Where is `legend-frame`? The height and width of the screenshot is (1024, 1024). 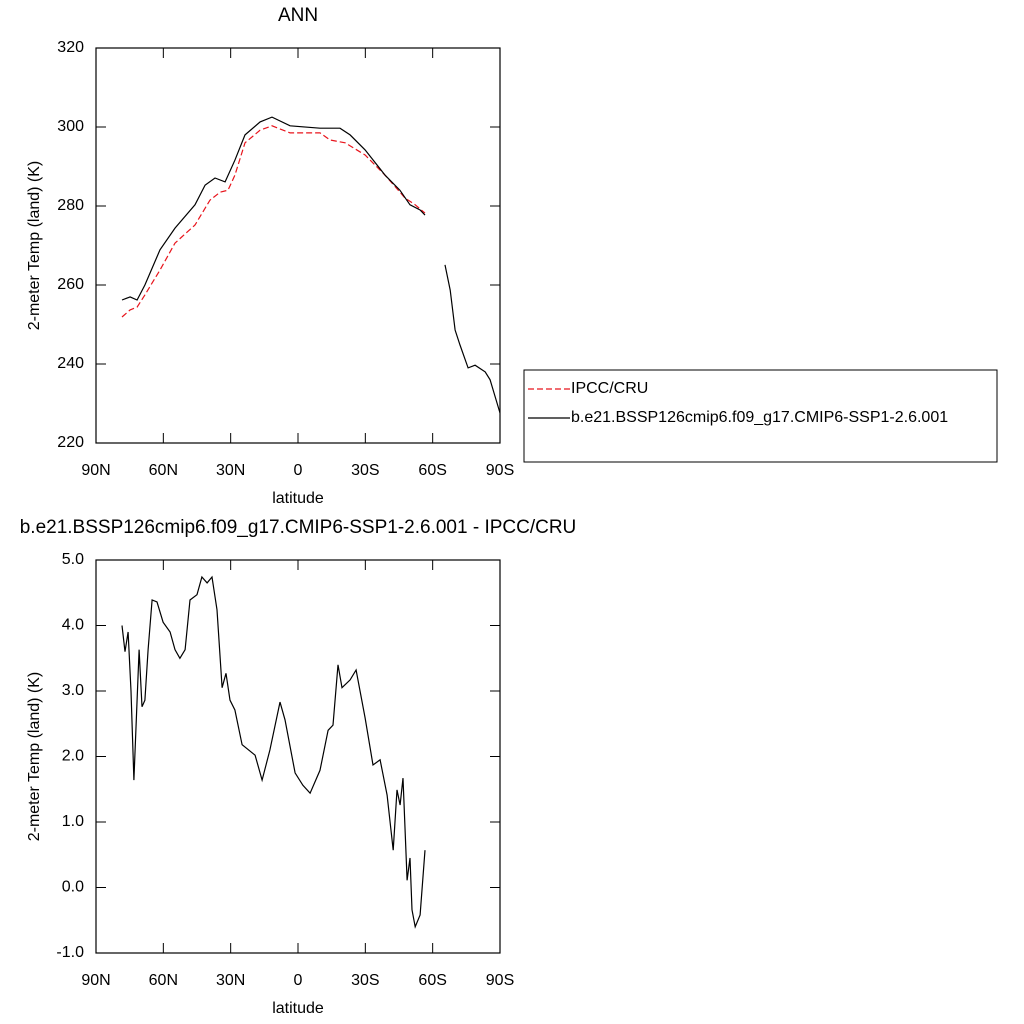
legend-frame is located at coordinates (760, 416).